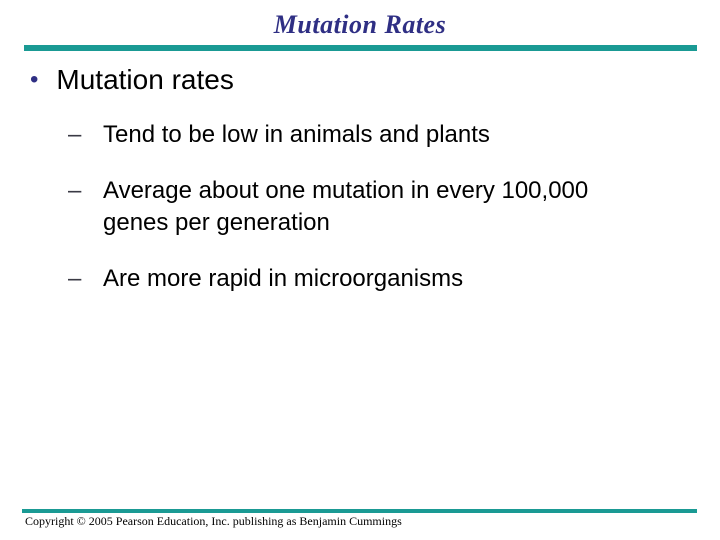  I want to click on main-bullet-item: • Mutation rates, so click(132, 80).